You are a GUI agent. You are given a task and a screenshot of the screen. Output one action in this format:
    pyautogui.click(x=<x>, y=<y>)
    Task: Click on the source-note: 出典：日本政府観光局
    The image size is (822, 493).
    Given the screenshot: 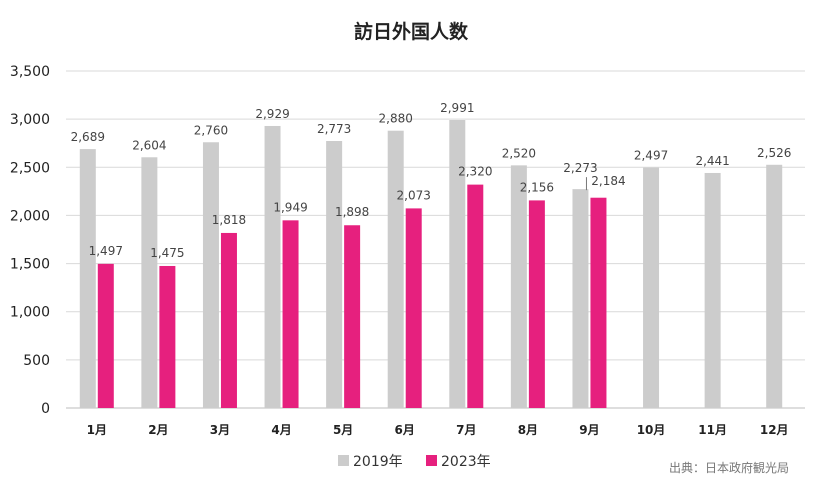 What is the action you would take?
    pyautogui.click(x=729, y=467)
    